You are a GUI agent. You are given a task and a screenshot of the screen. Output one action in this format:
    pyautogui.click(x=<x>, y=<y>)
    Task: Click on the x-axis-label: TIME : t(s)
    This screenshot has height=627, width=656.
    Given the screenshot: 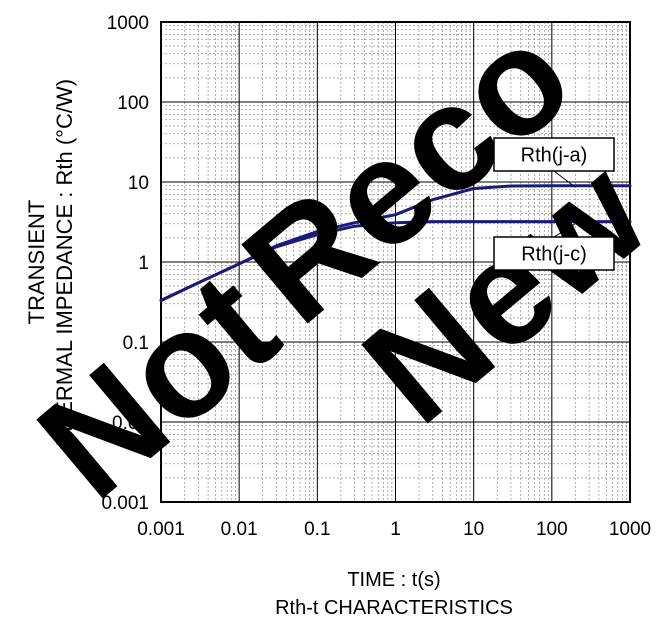 What is the action you would take?
    pyautogui.click(x=393, y=580)
    